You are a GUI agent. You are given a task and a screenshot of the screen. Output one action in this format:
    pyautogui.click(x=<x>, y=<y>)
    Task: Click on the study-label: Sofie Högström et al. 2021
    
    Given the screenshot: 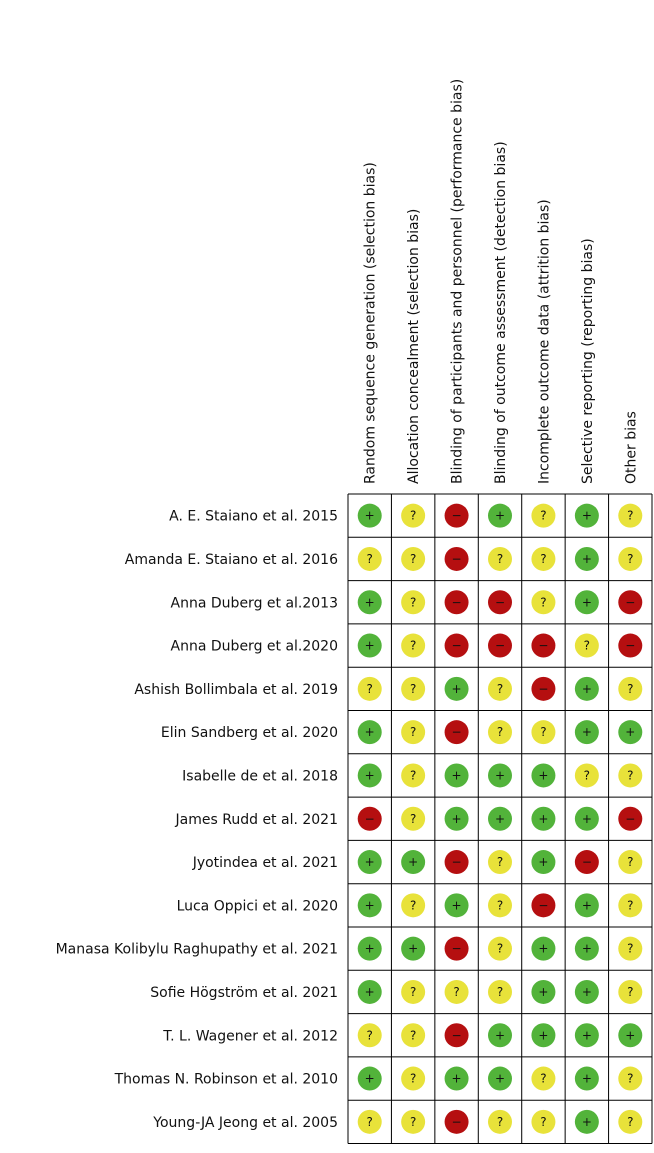 What is the action you would take?
    pyautogui.click(x=244, y=993)
    